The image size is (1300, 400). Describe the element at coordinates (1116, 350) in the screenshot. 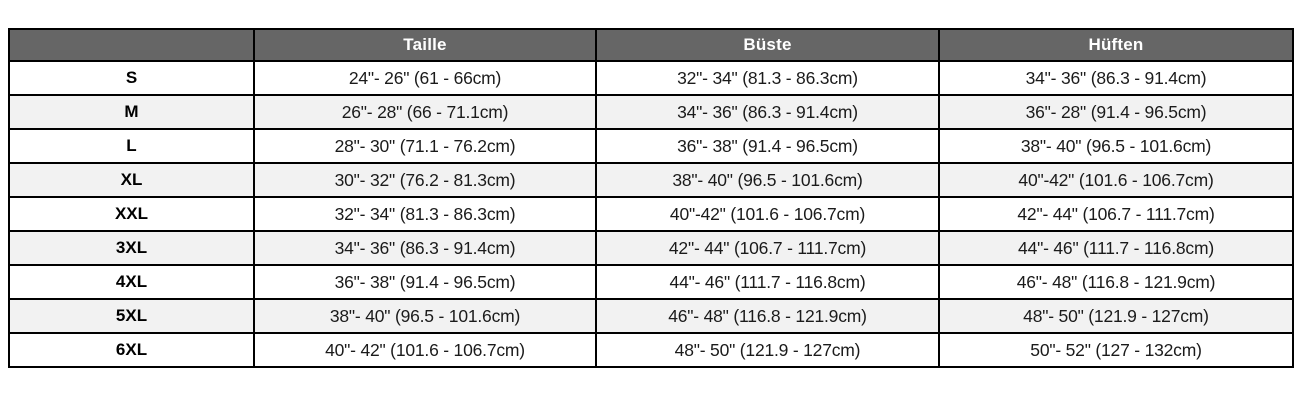

I see `hueften-value: 50"- 52" (127 - 132cm)` at that location.